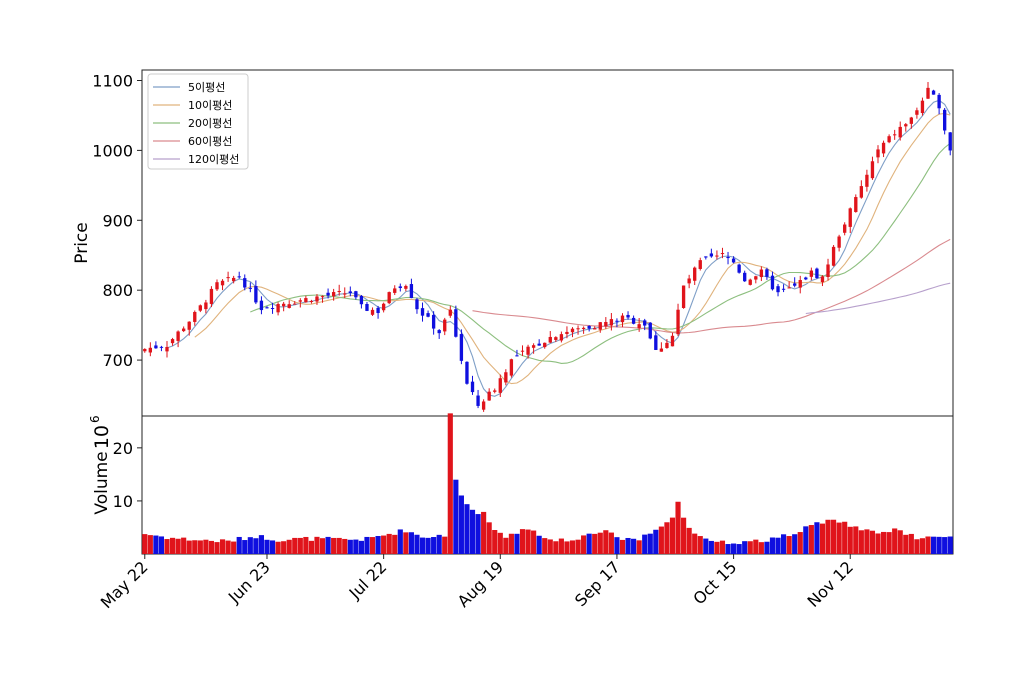 The height and width of the screenshot is (687, 1024). I want to click on legend-label-ma20: 20이평선, so click(210, 123).